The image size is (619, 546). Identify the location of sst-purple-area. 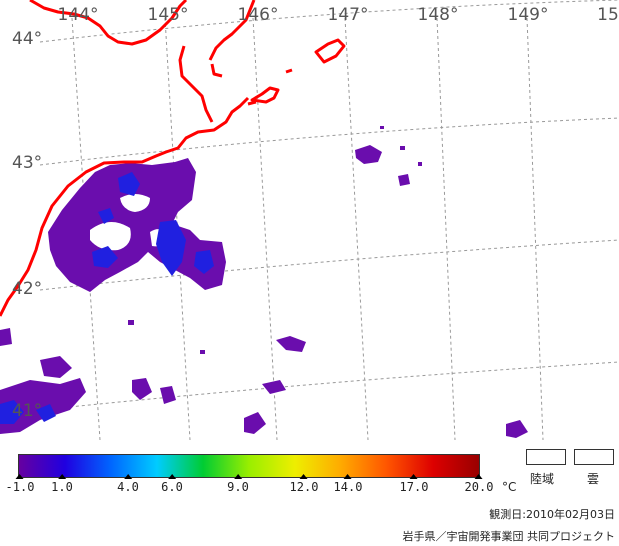
(137, 225).